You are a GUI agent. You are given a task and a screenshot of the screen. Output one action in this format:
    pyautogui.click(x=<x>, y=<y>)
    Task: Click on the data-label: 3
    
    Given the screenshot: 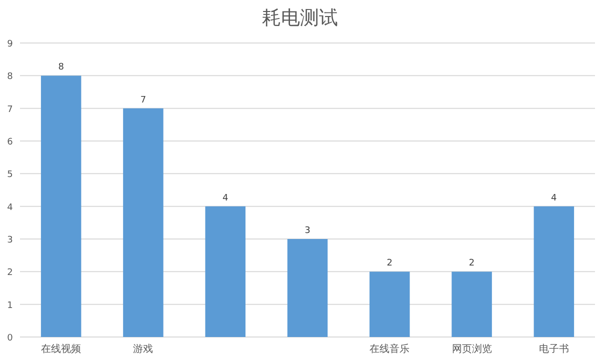 What is the action you would take?
    pyautogui.click(x=307, y=231)
    